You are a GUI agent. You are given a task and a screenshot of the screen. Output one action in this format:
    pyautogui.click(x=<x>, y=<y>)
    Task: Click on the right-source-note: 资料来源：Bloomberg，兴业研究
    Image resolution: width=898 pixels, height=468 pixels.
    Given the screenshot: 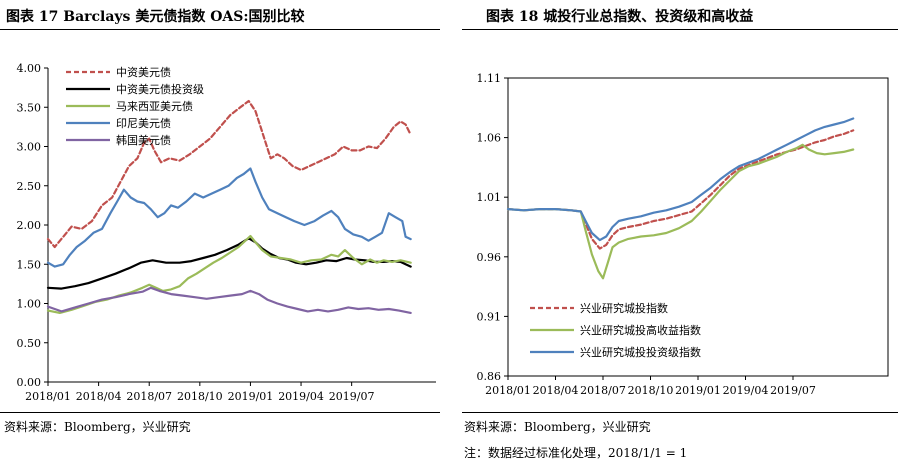 What is the action you would take?
    pyautogui.click(x=557, y=427)
    